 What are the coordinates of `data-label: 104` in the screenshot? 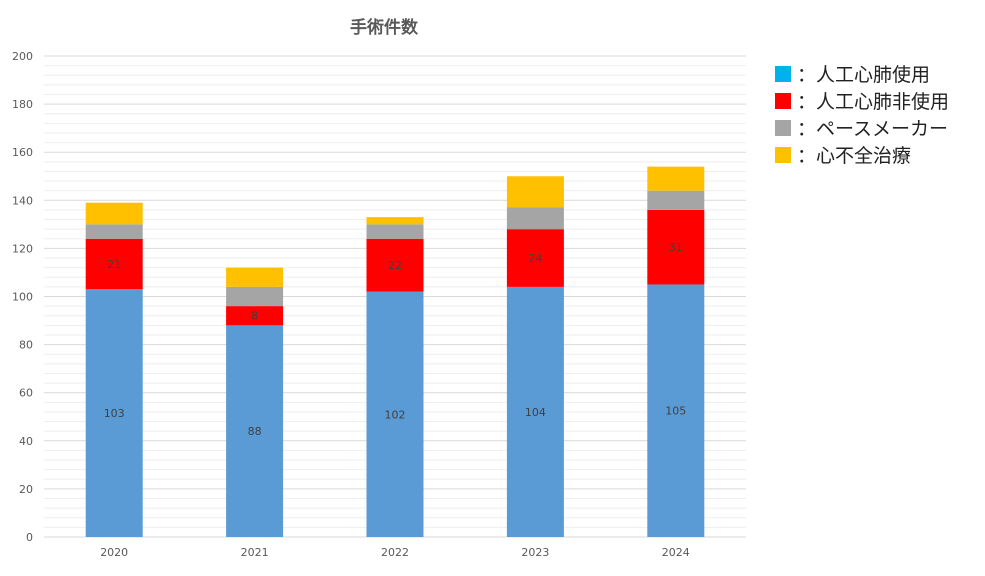 It's located at (535, 412).